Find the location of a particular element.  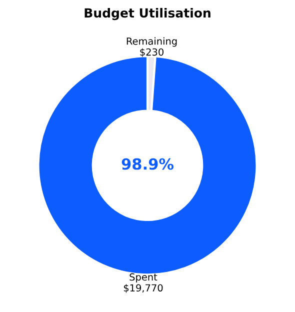

data-label: $230 is located at coordinates (152, 52).